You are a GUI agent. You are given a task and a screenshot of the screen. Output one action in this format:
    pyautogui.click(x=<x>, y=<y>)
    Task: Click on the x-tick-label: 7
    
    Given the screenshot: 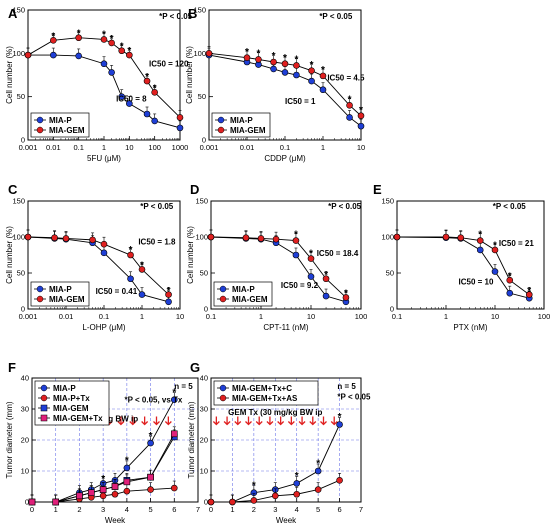 What is the action you would take?
    pyautogui.click(x=198, y=509)
    